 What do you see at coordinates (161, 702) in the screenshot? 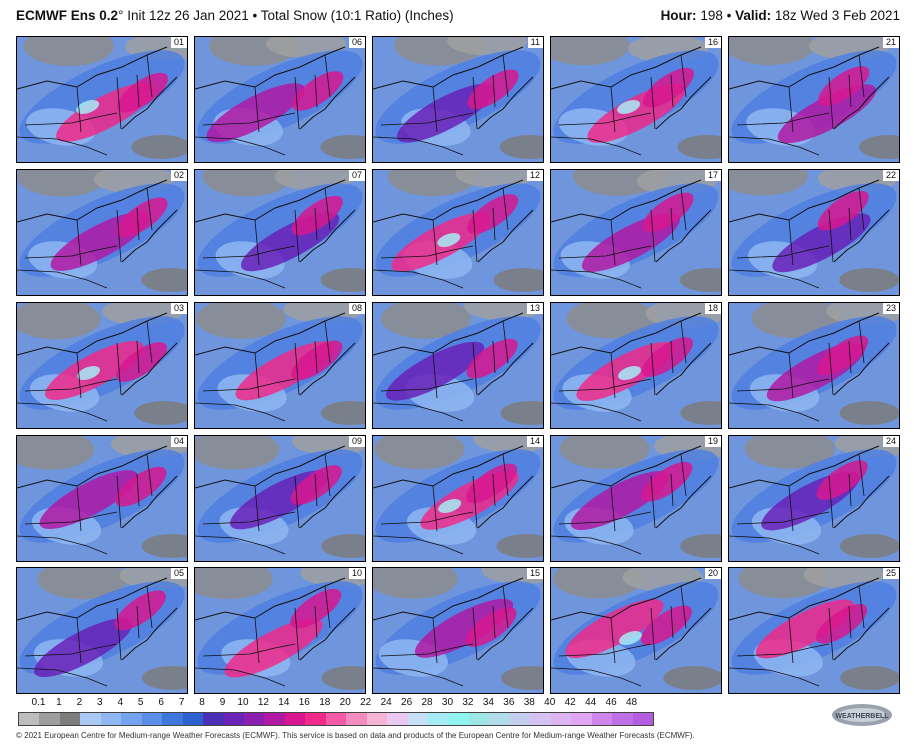
I see `scale-tick-label: 6` at bounding box center [161, 702].